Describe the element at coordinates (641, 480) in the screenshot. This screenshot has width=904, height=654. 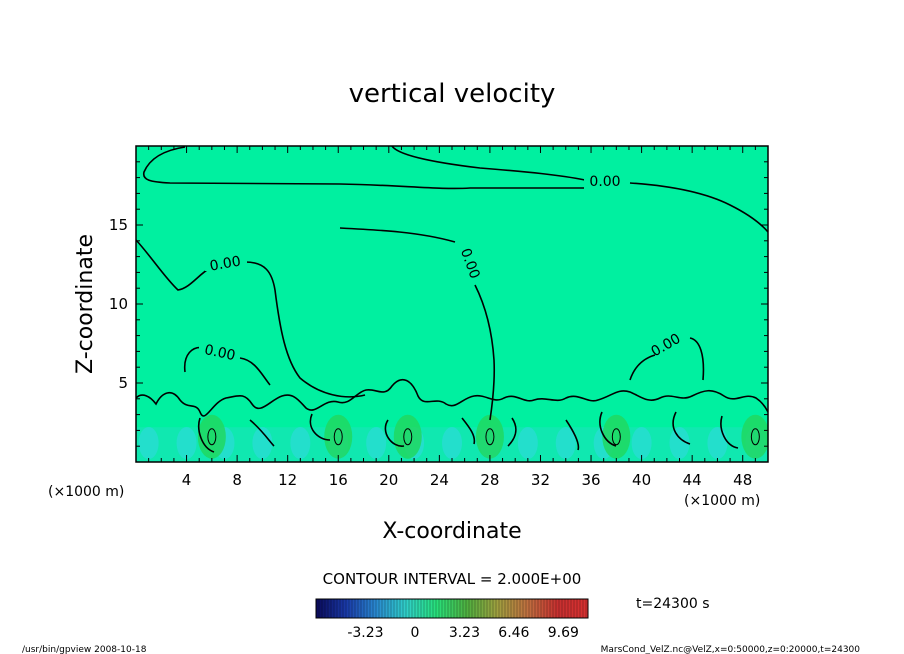
I see `x-tick-label: 40` at that location.